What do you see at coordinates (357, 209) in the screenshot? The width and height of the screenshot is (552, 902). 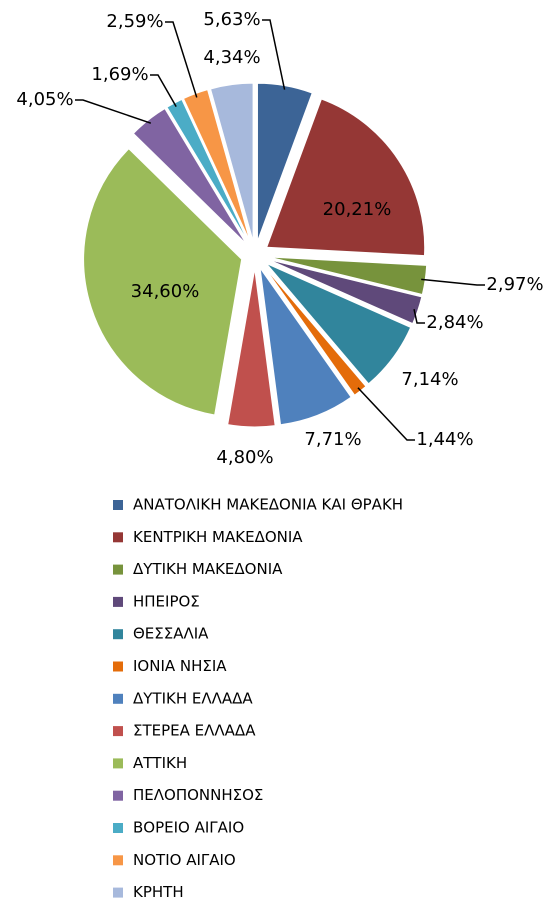 I see `data-label: 20,21%` at bounding box center [357, 209].